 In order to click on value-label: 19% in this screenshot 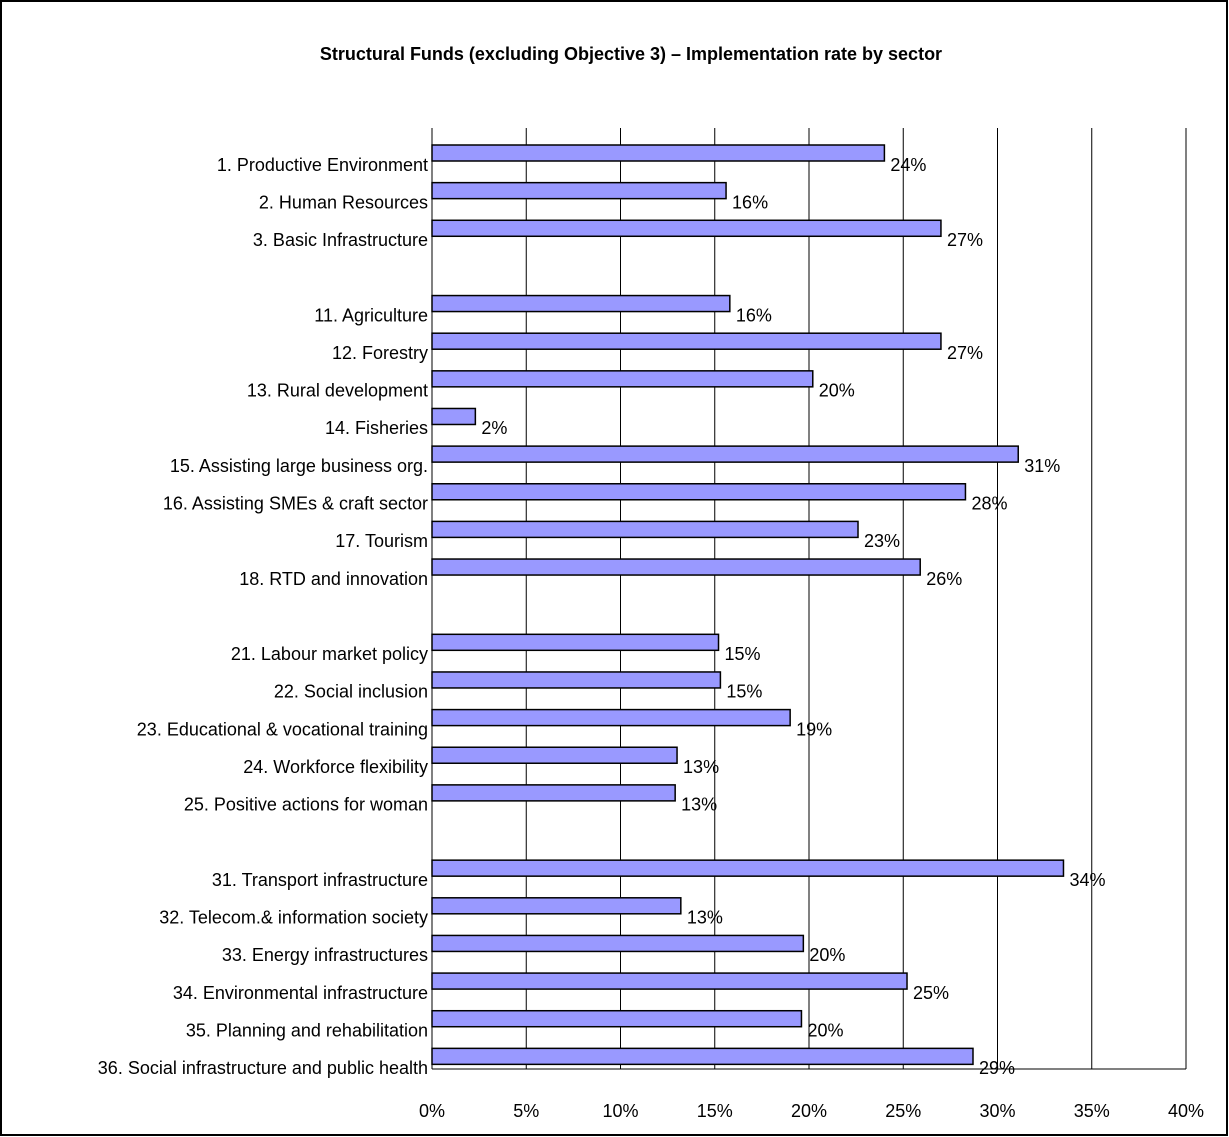, I will do `click(814, 729)`.